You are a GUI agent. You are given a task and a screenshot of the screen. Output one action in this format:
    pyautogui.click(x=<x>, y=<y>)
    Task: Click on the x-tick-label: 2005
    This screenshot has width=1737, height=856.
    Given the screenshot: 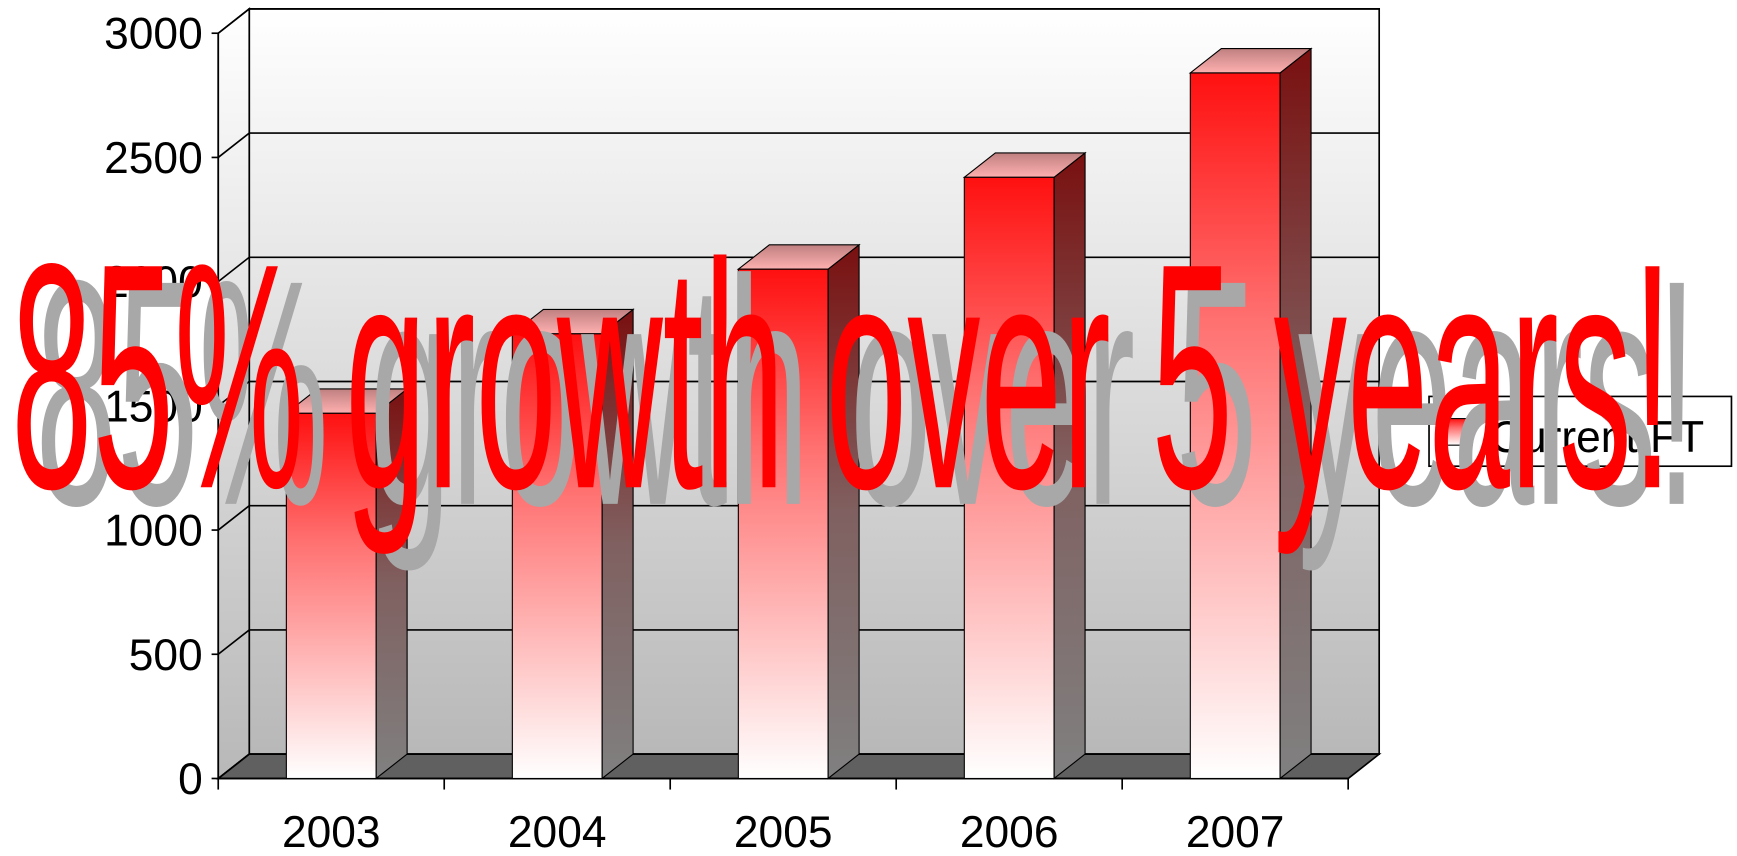 What is the action you would take?
    pyautogui.click(x=783, y=832)
    